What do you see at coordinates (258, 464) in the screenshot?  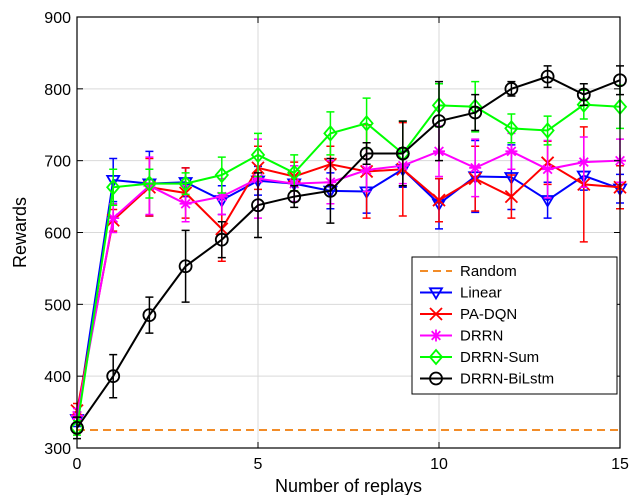 I see `x-tick-label: 5` at bounding box center [258, 464].